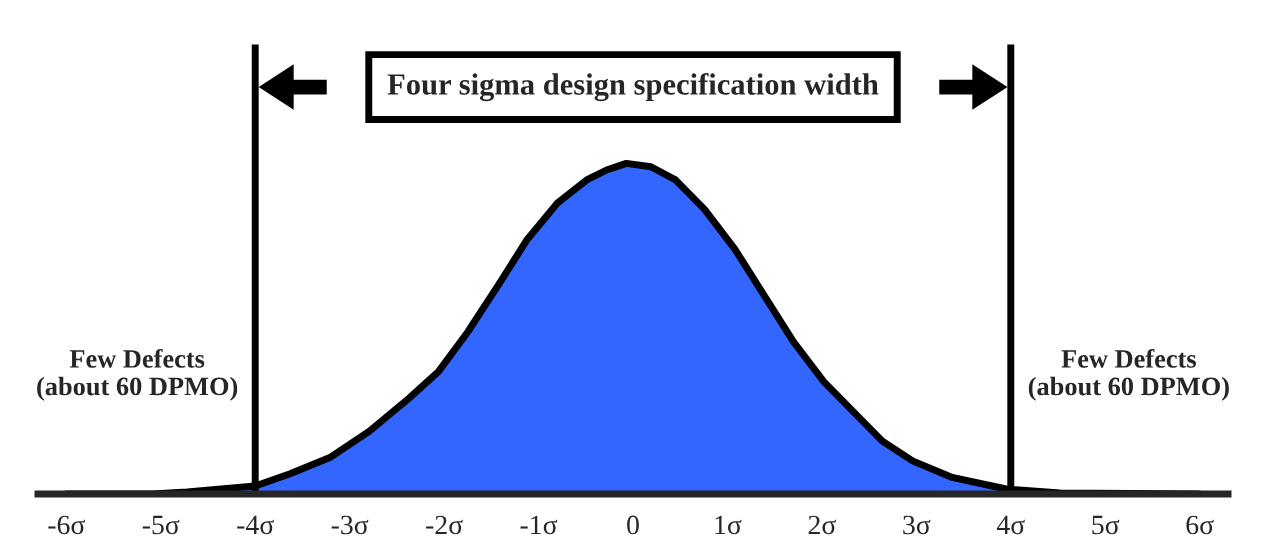  Describe the element at coordinates (66, 525) in the screenshot. I see `x-tick-label: -6σ` at that location.